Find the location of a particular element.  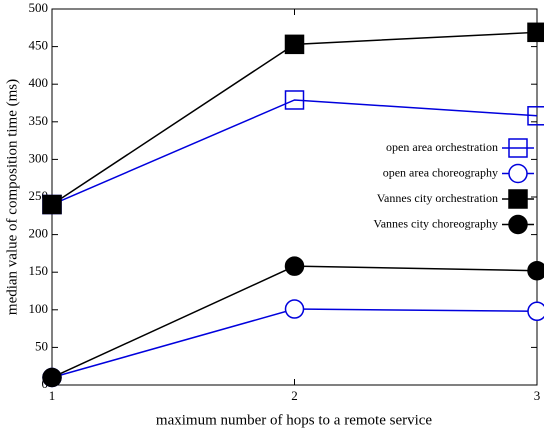

legend-label: open area choreography is located at coordinates (440, 172).